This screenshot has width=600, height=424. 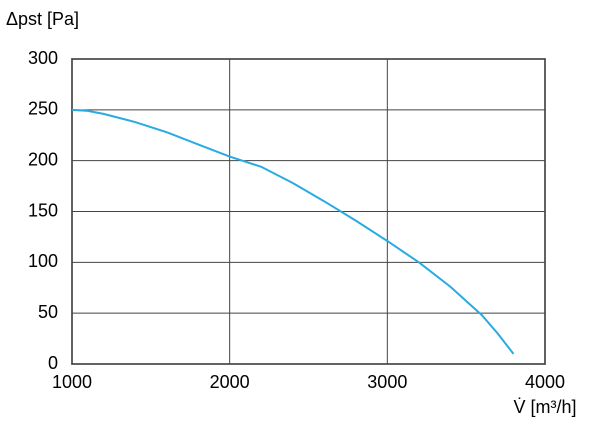 What do you see at coordinates (387, 382) in the screenshot?
I see `x-tick-label: 3000` at bounding box center [387, 382].